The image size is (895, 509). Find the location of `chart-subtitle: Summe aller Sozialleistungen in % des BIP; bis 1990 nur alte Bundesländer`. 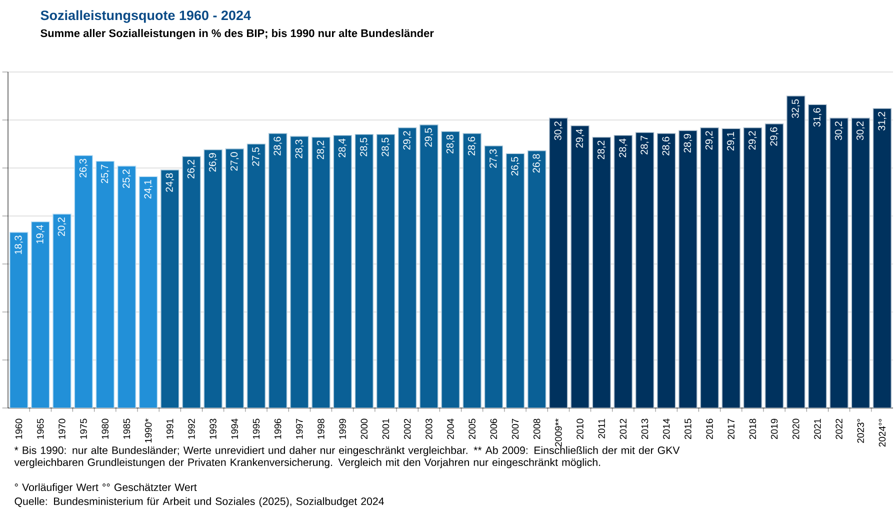

chart-subtitle: Summe aller Sozialleistungen in % des BIP; bis 1990 nur alte Bundesländer is located at coordinates (237, 34).